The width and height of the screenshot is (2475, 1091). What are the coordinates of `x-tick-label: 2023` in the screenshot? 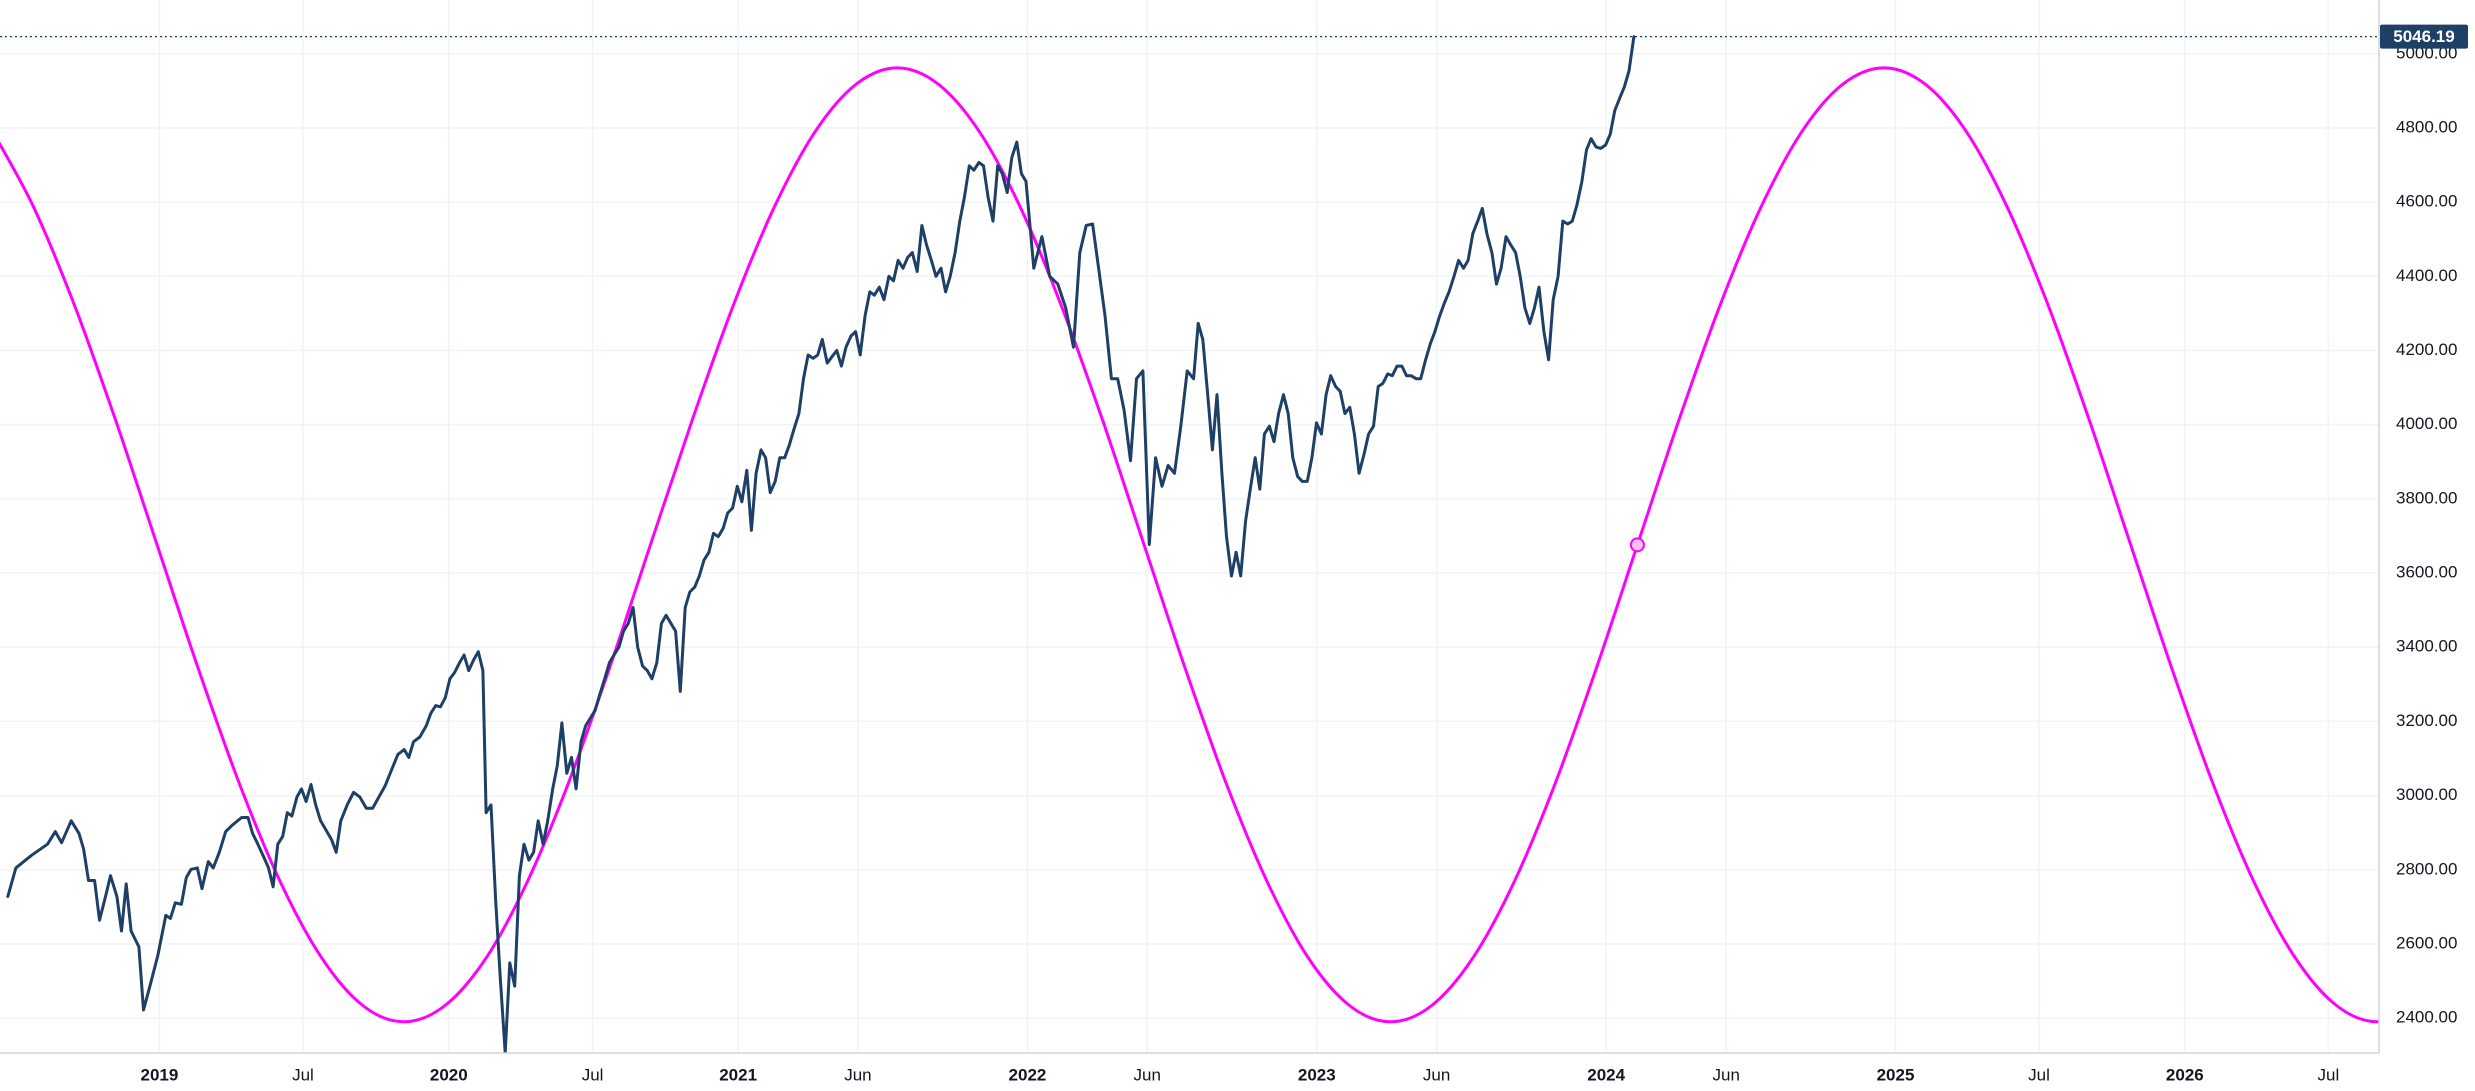 It's located at (1317, 1074).